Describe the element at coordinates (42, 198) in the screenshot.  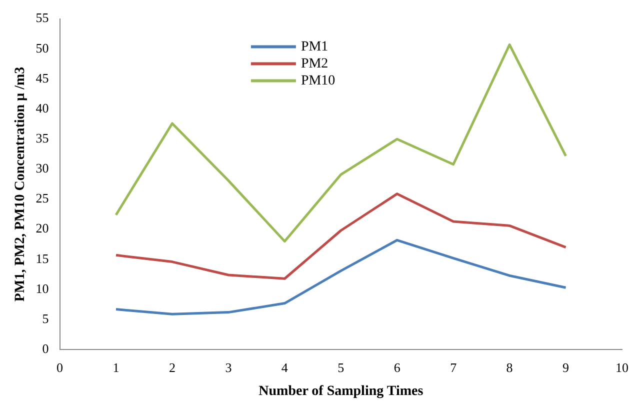
I see `y-tick-label: 25` at that location.